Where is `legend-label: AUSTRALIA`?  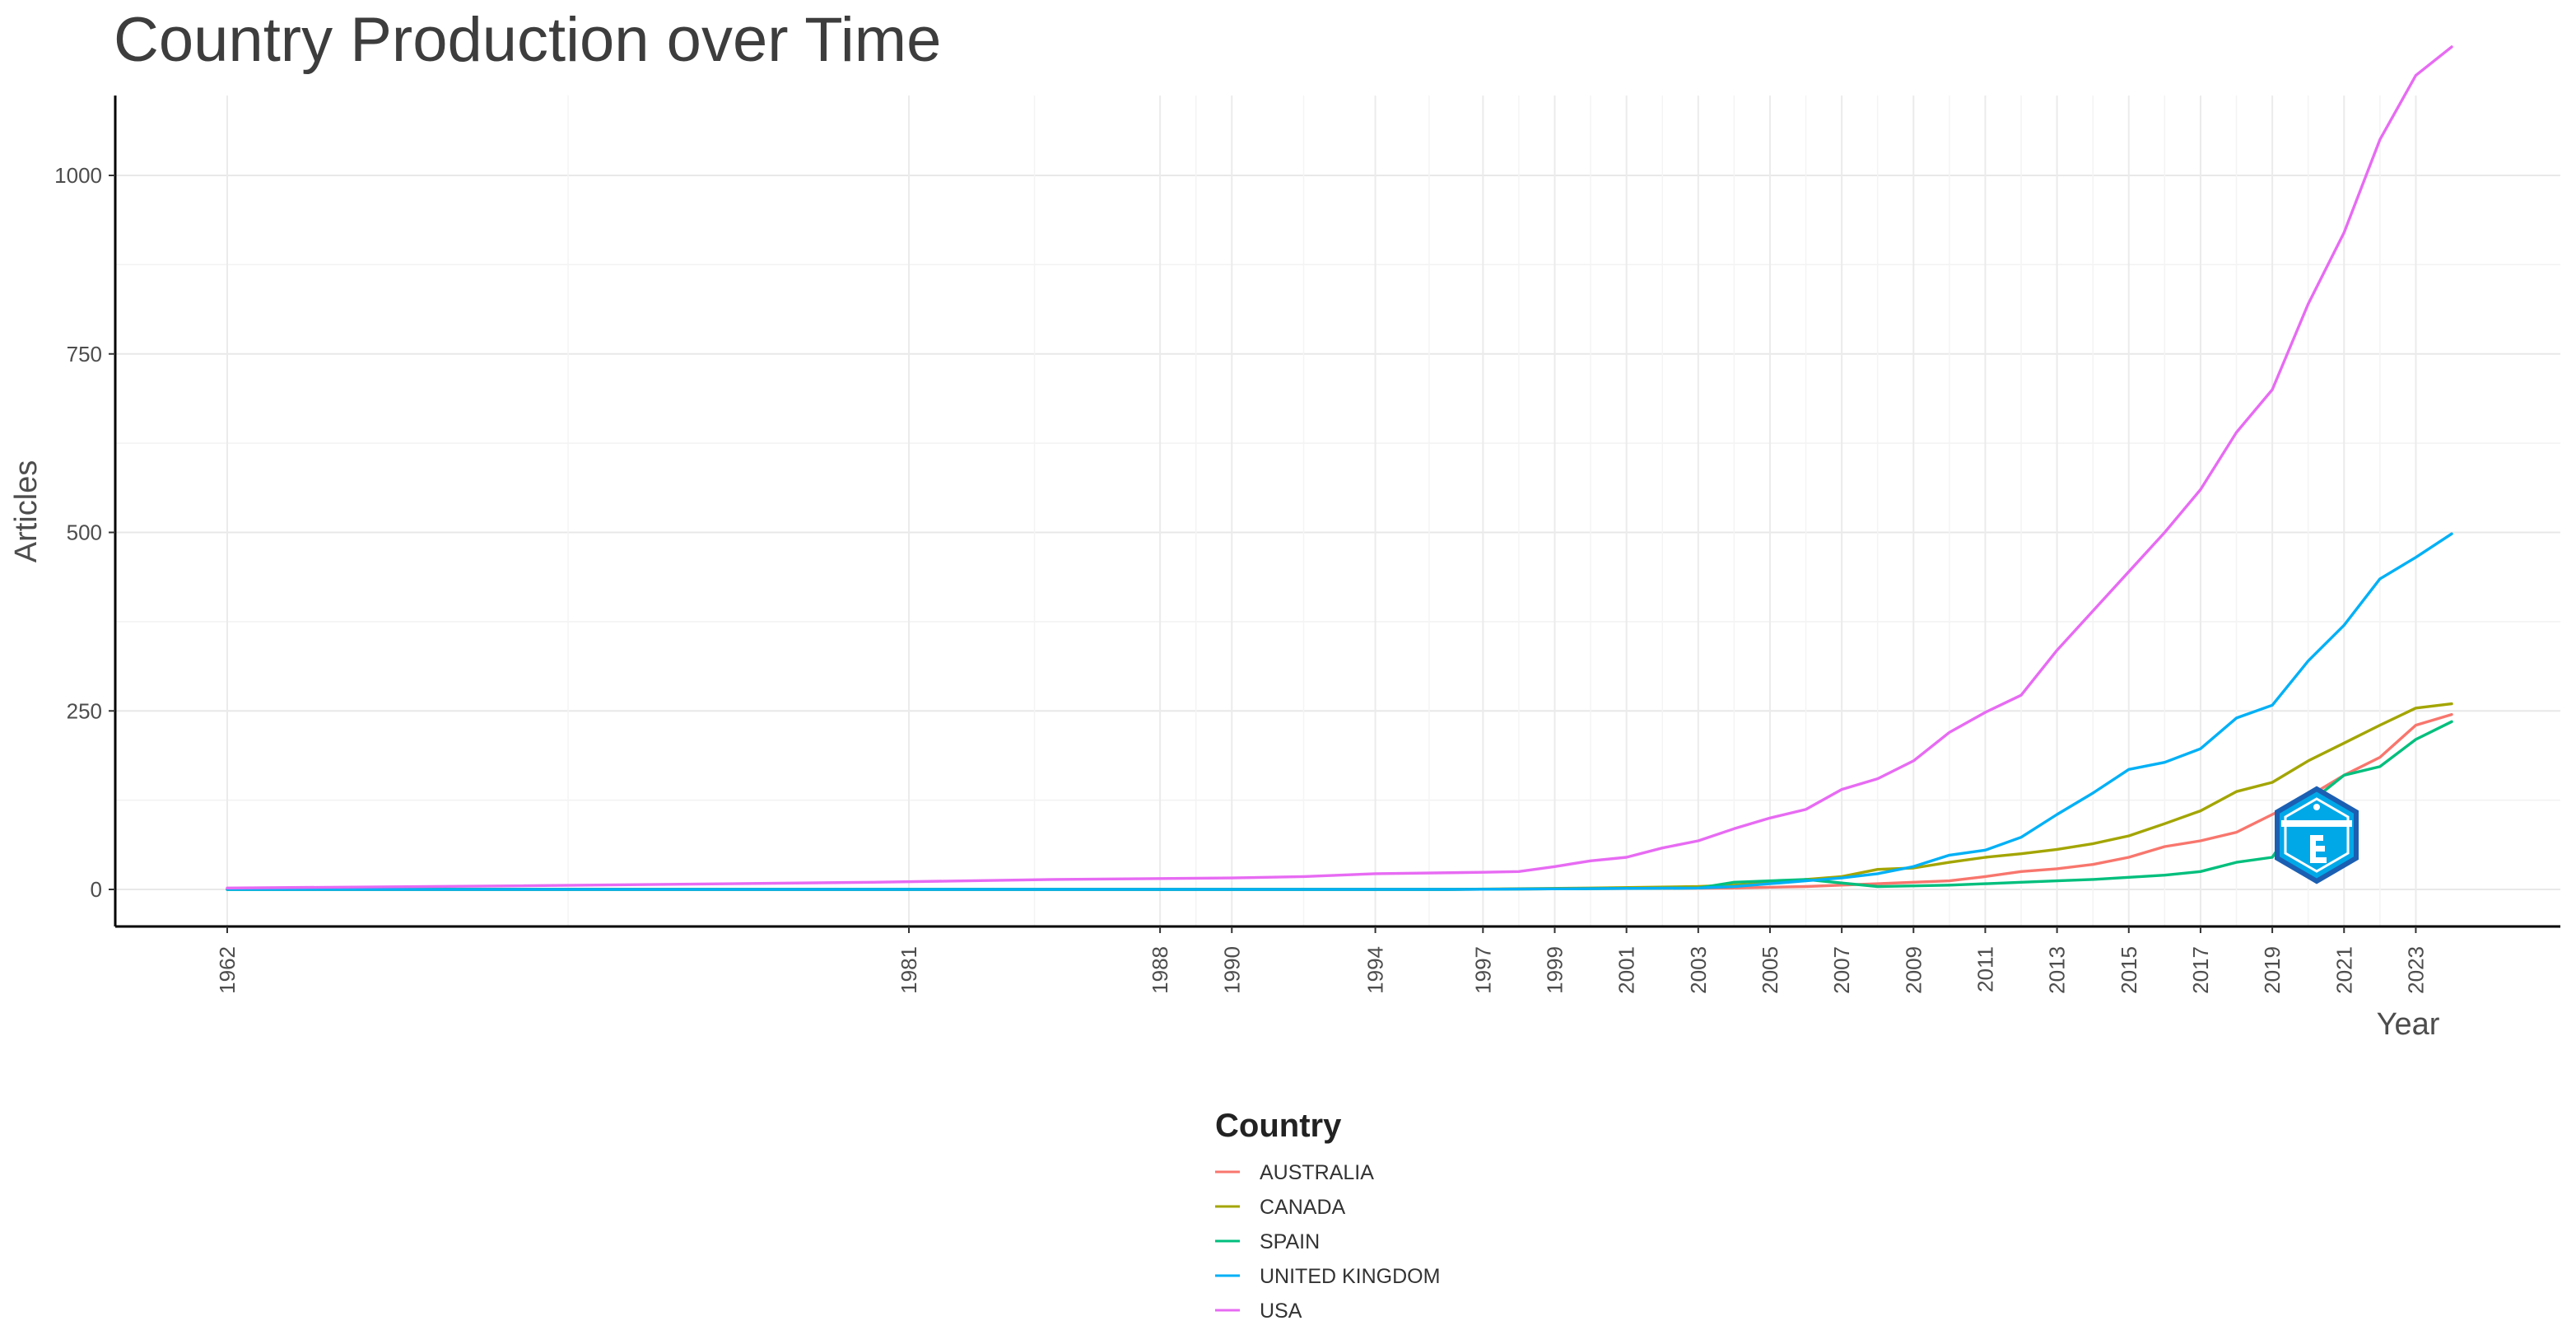
legend-label: AUSTRALIA is located at coordinates (1317, 1172).